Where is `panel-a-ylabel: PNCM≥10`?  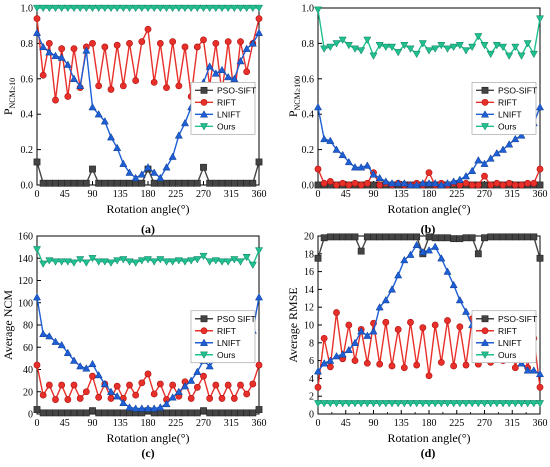 panel-a-ylabel: PNCM≥10 is located at coordinates (9, 96).